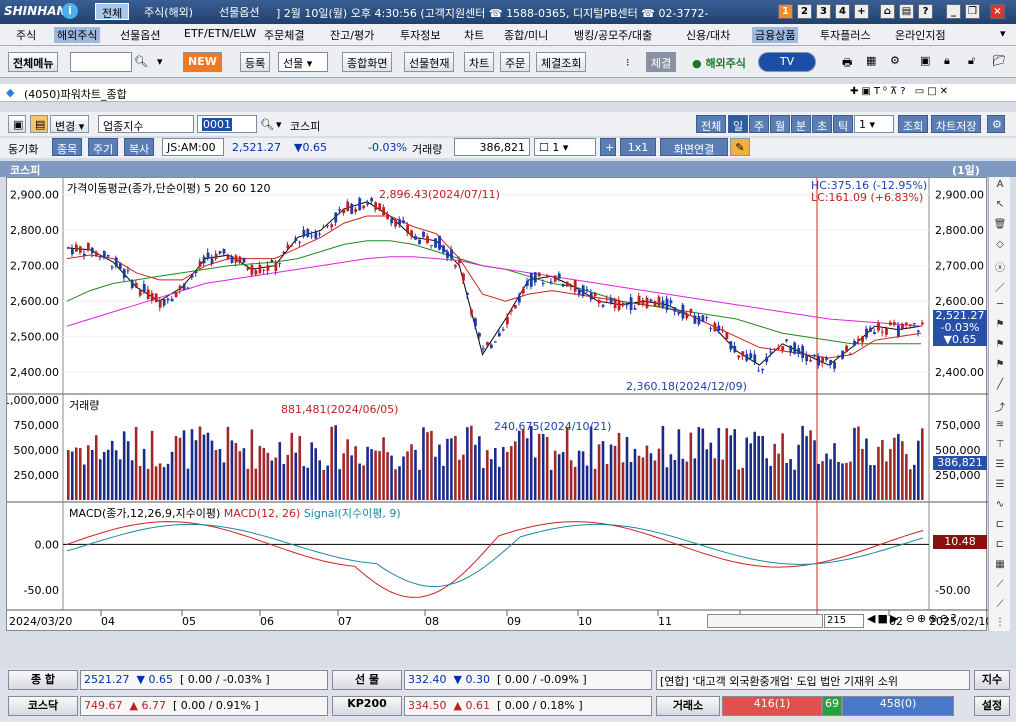 The height and width of the screenshot is (722, 1016). Describe the element at coordinates (992, 706) in the screenshot. I see `settings-button: 설정` at that location.